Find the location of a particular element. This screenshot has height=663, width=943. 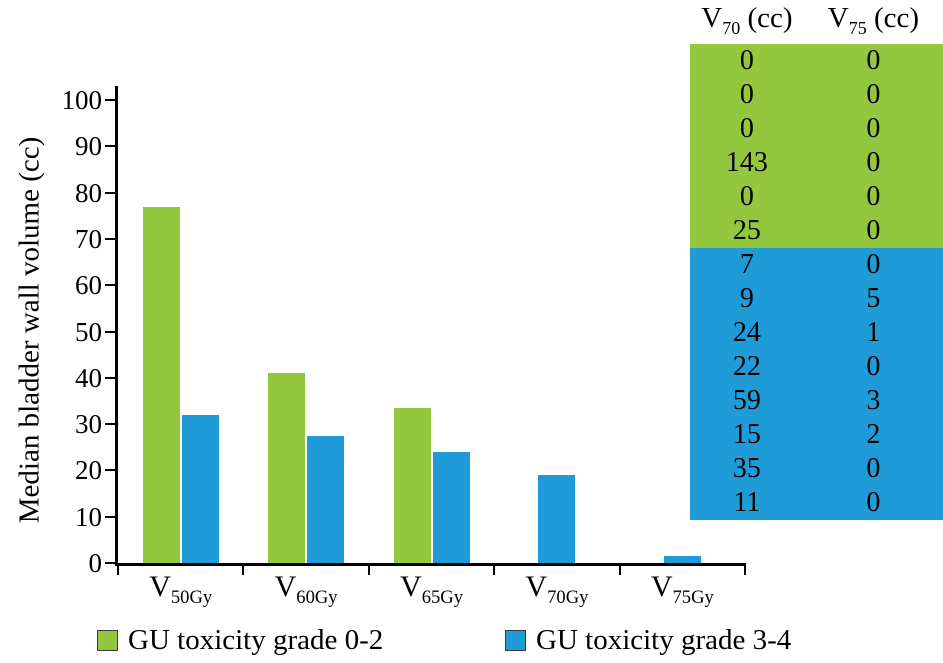

x-axis-labels: V50Gy V60Gy V65Gy V70Gy V75Gy is located at coordinates (431, 589).